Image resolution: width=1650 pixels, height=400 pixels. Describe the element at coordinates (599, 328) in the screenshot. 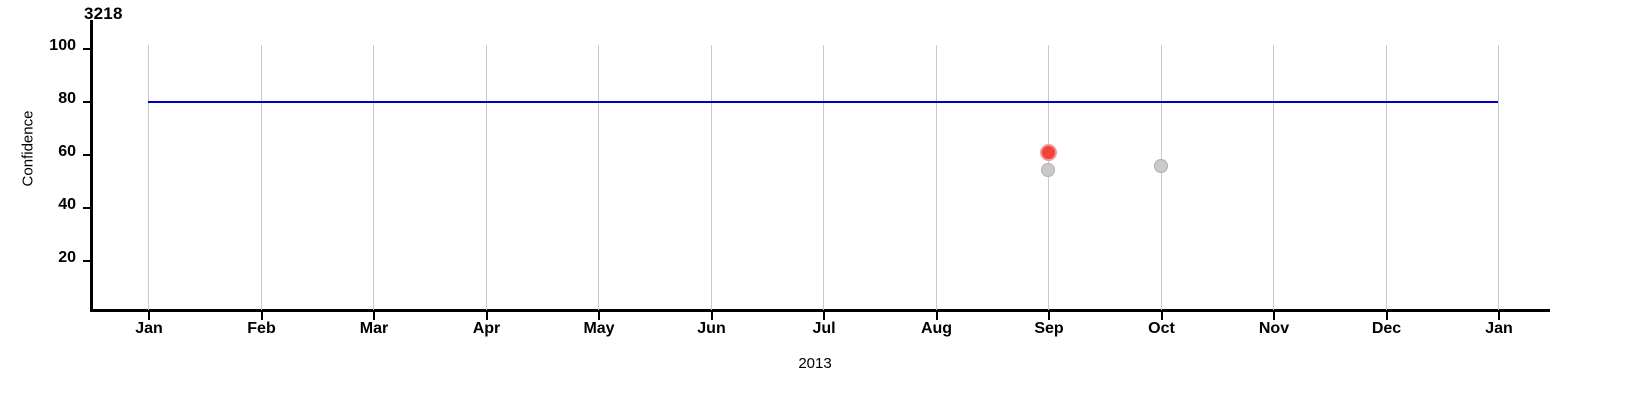

I see `x-tick-label: May` at that location.